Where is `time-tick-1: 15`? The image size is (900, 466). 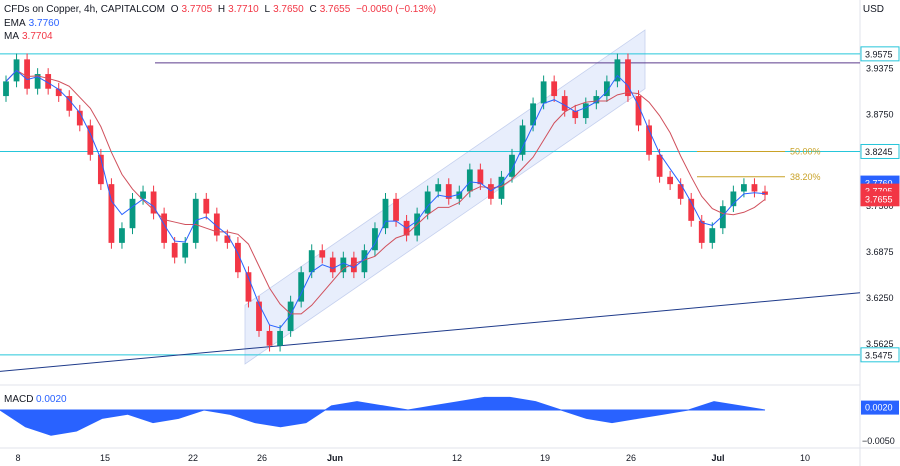 time-tick-1: 15 is located at coordinates (105, 458).